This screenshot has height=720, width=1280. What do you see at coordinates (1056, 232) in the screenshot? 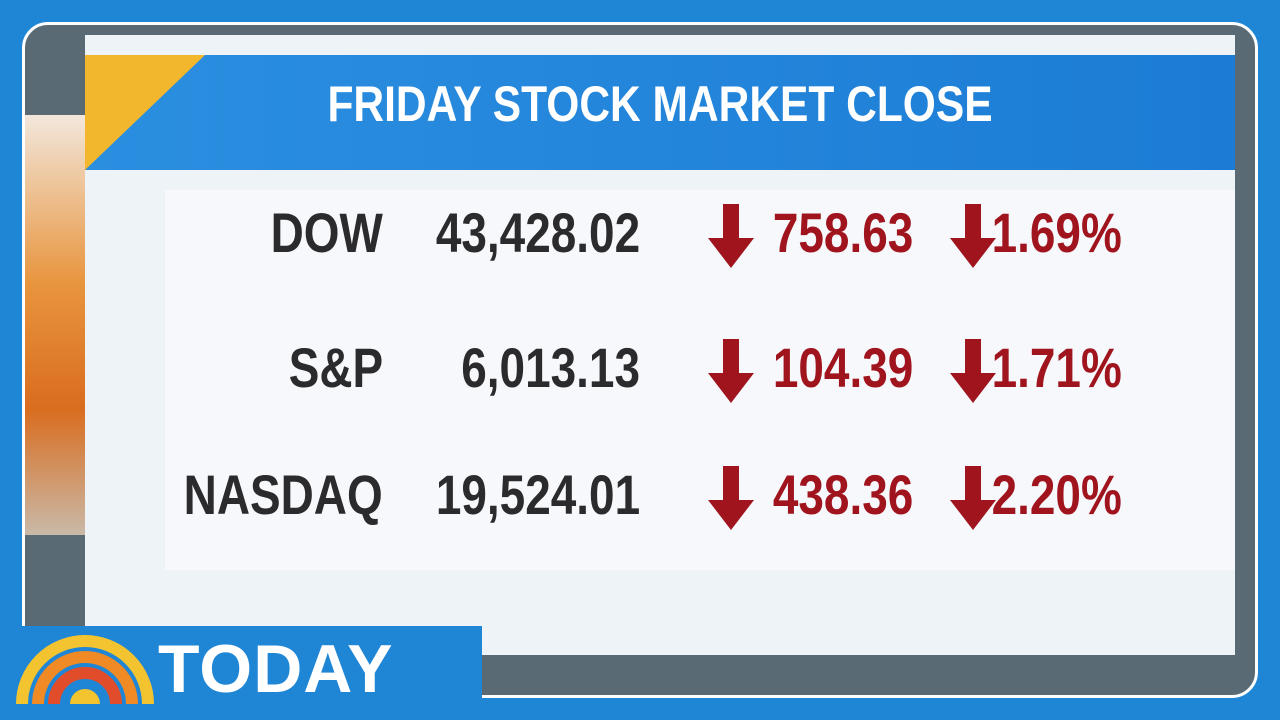
I see `percent-change: 1.69%` at bounding box center [1056, 232].